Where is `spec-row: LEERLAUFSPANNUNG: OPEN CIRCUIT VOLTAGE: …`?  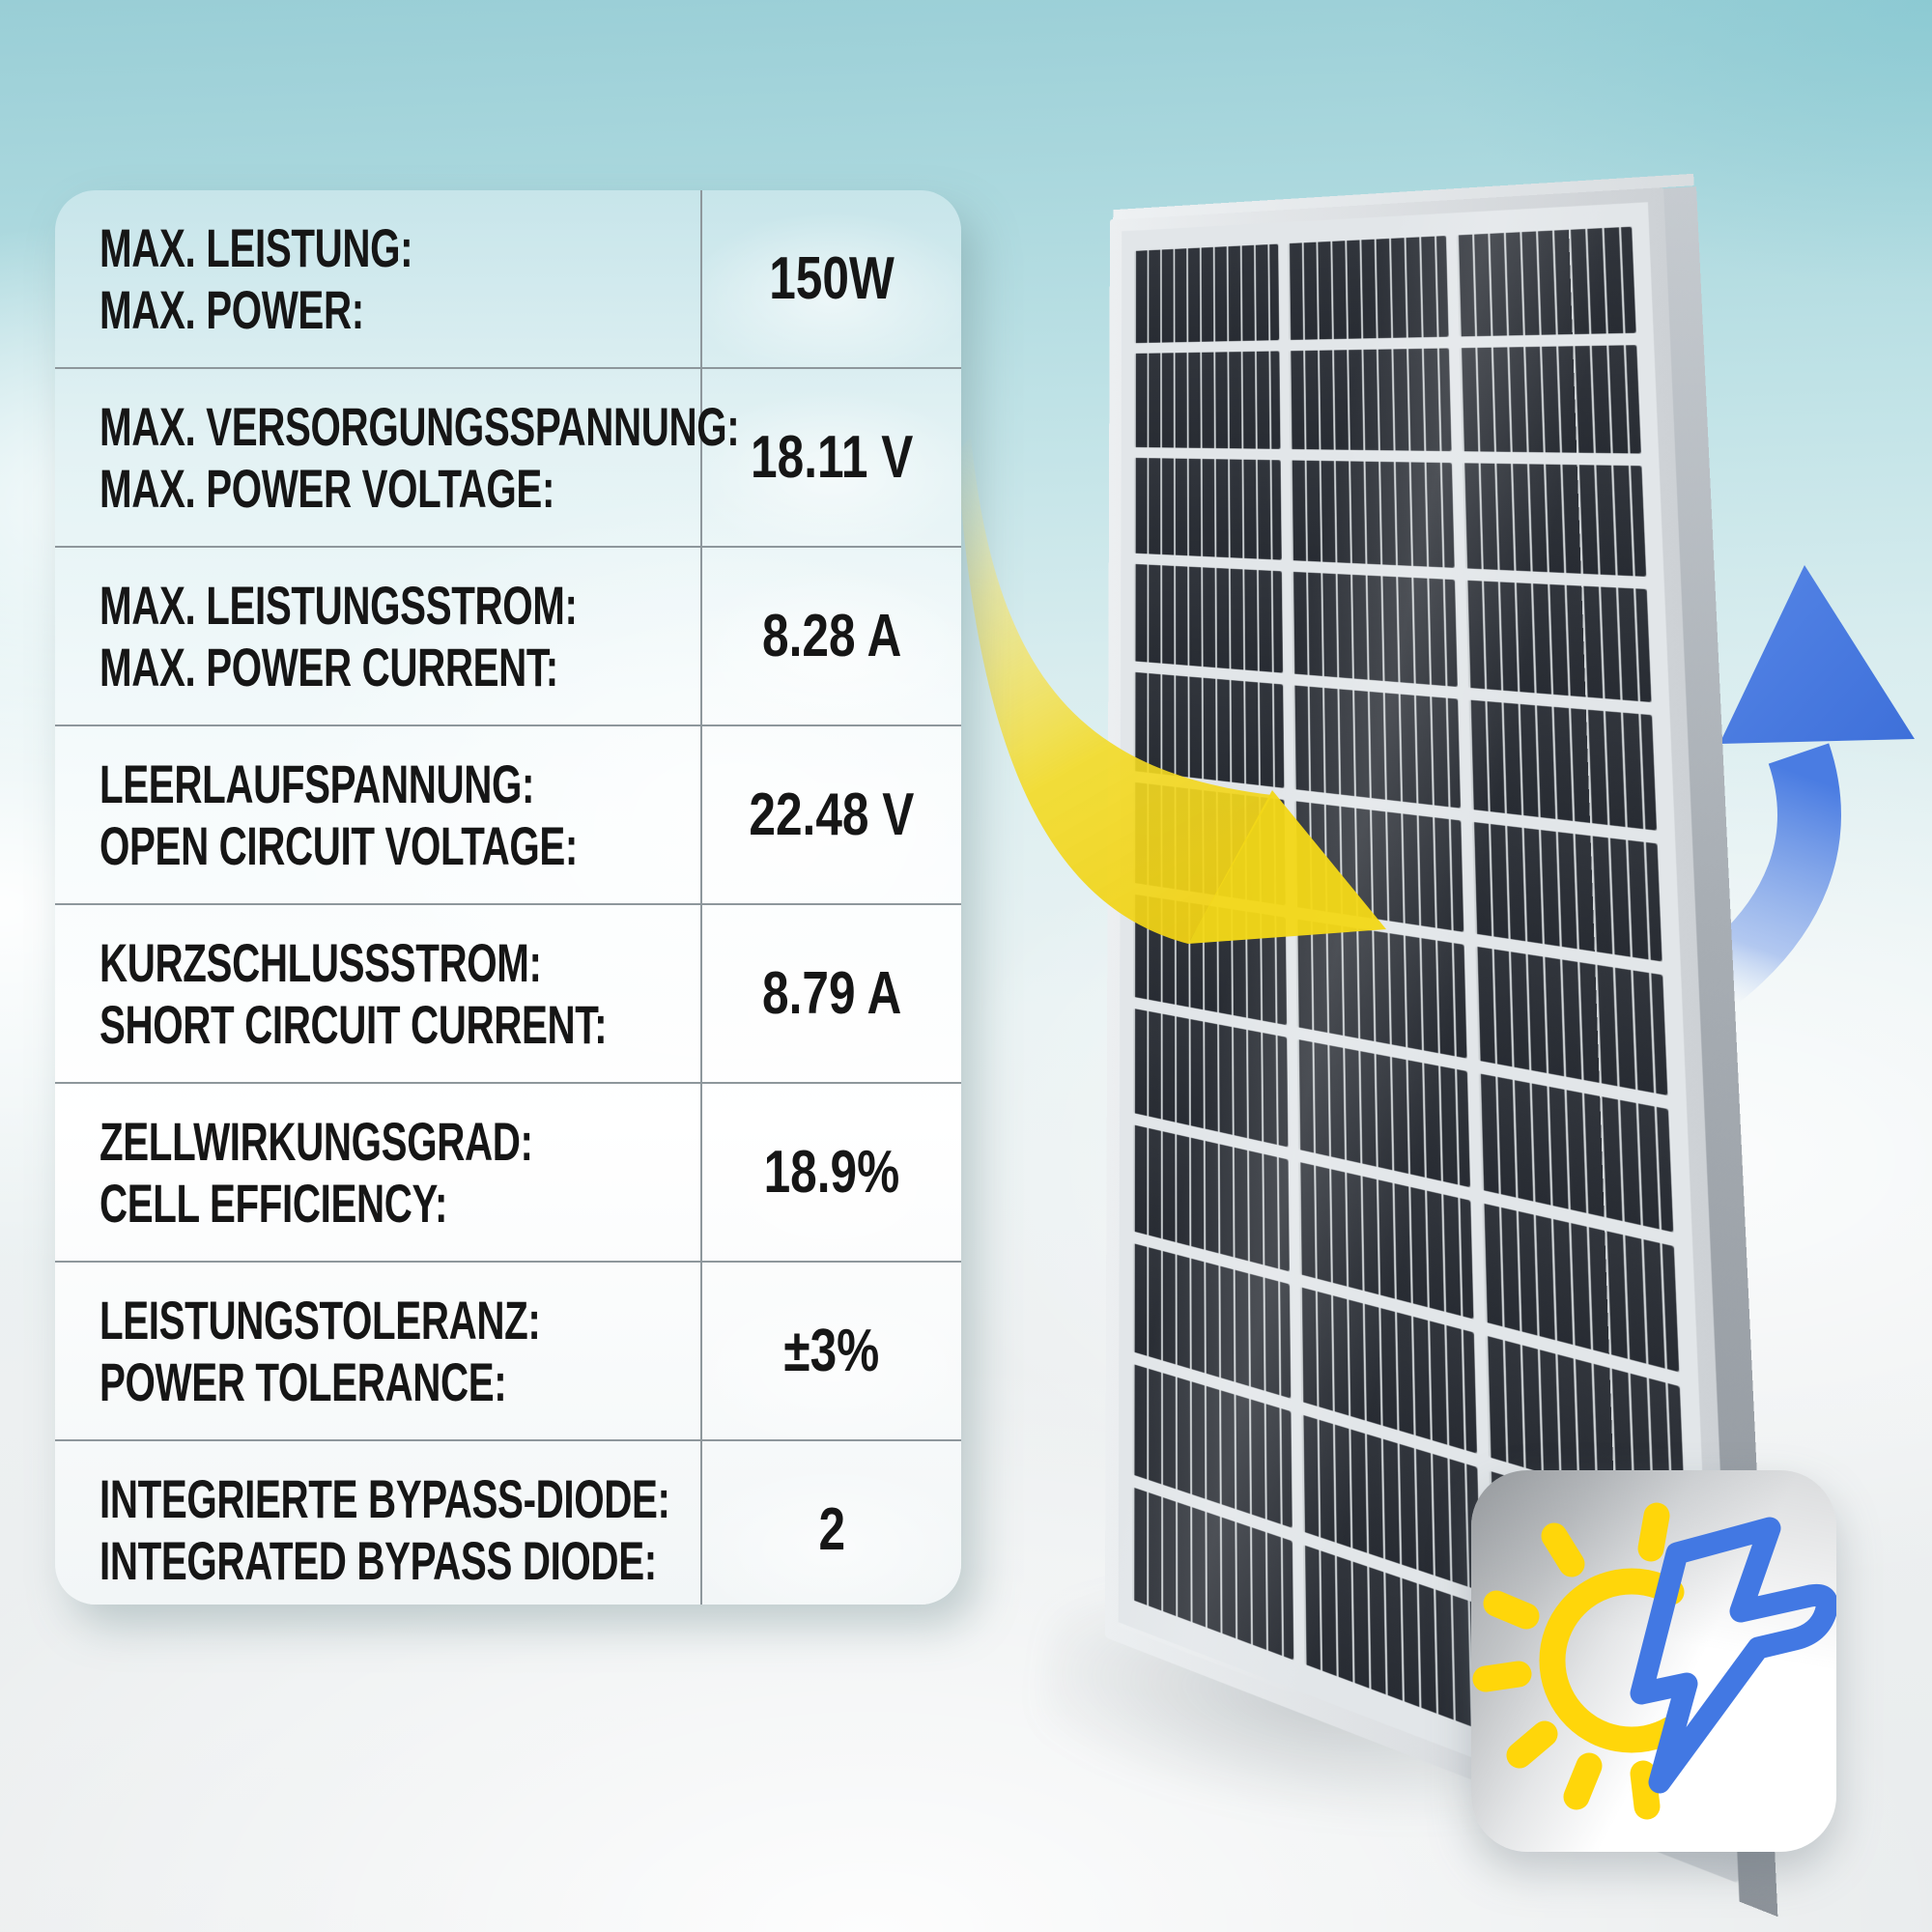
spec-row: LEERLAUFSPANNUNG: OPEN CIRCUIT VOLTAGE: … is located at coordinates (508, 813).